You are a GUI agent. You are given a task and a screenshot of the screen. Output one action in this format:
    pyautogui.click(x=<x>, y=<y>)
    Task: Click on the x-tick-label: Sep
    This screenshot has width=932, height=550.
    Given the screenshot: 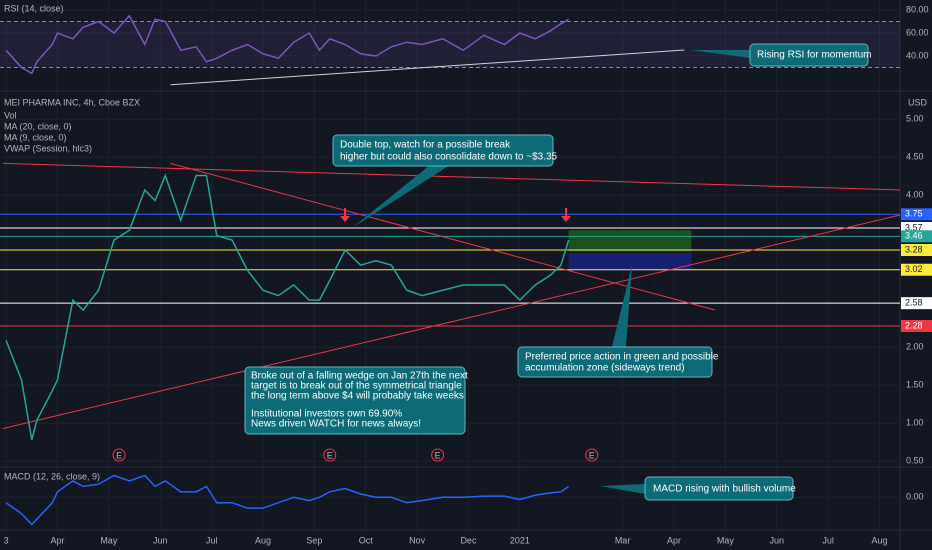 What is the action you would take?
    pyautogui.click(x=314, y=540)
    